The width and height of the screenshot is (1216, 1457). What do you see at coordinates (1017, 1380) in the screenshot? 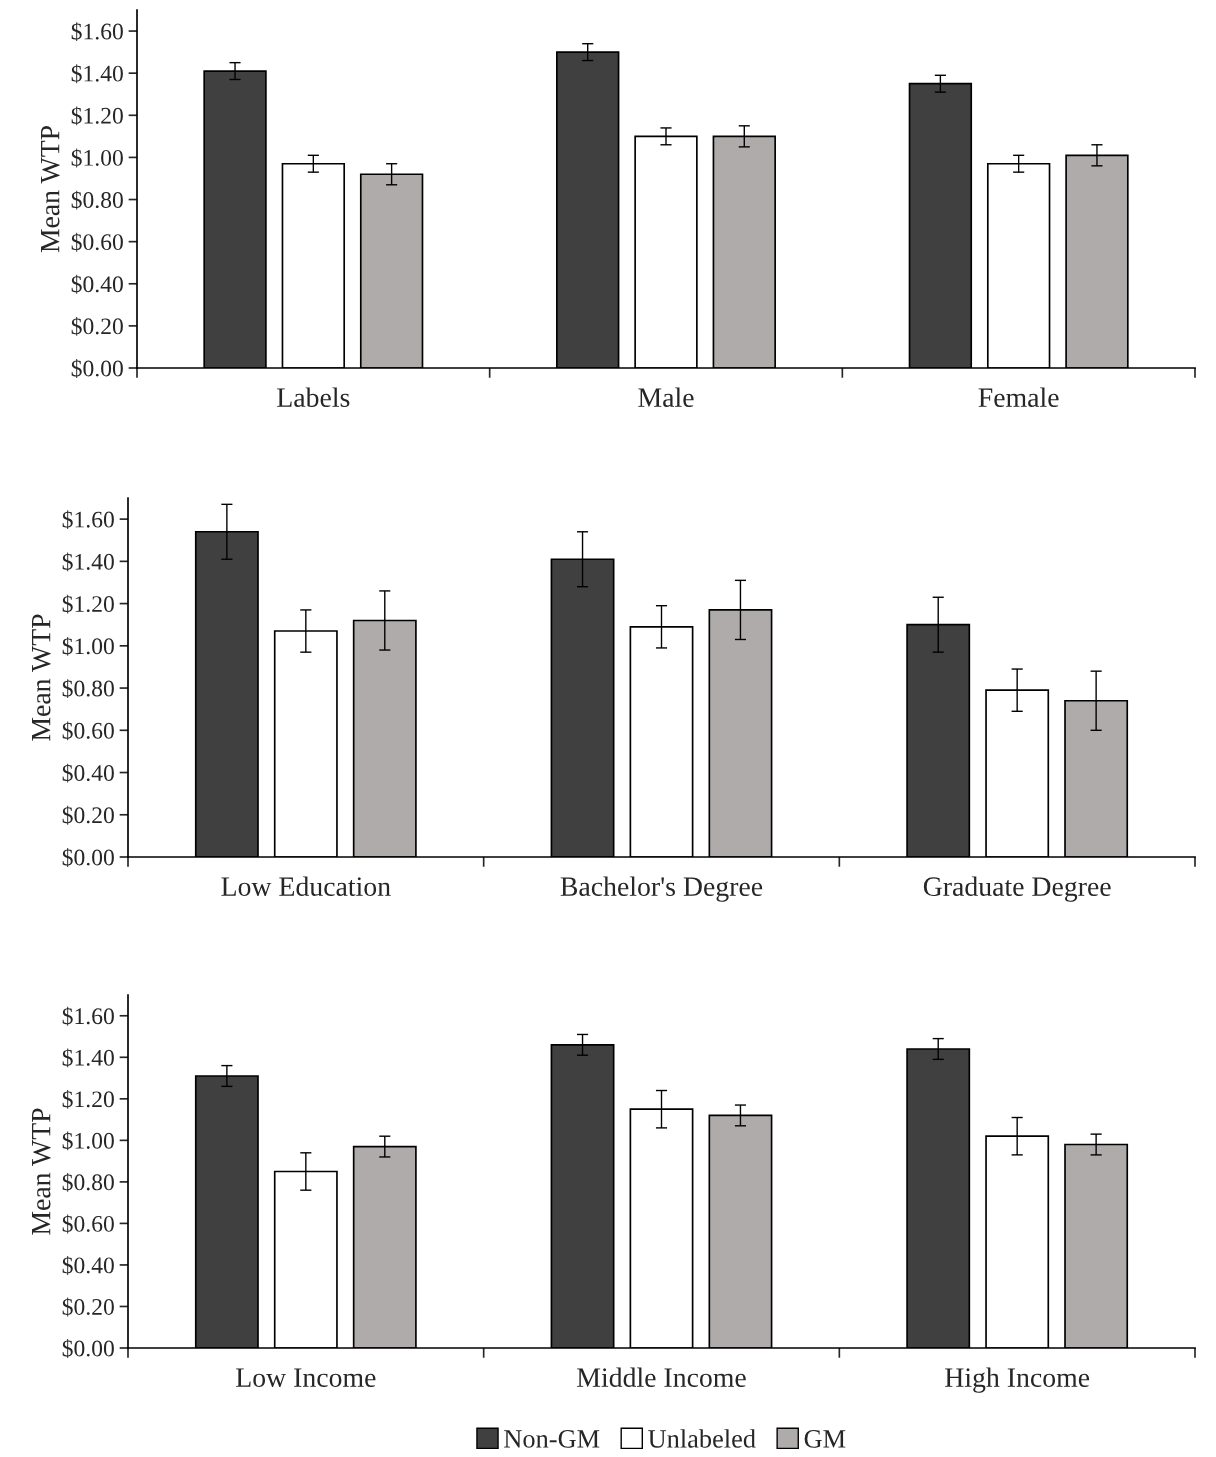
I see `x-tick-label: High Income` at bounding box center [1017, 1380].